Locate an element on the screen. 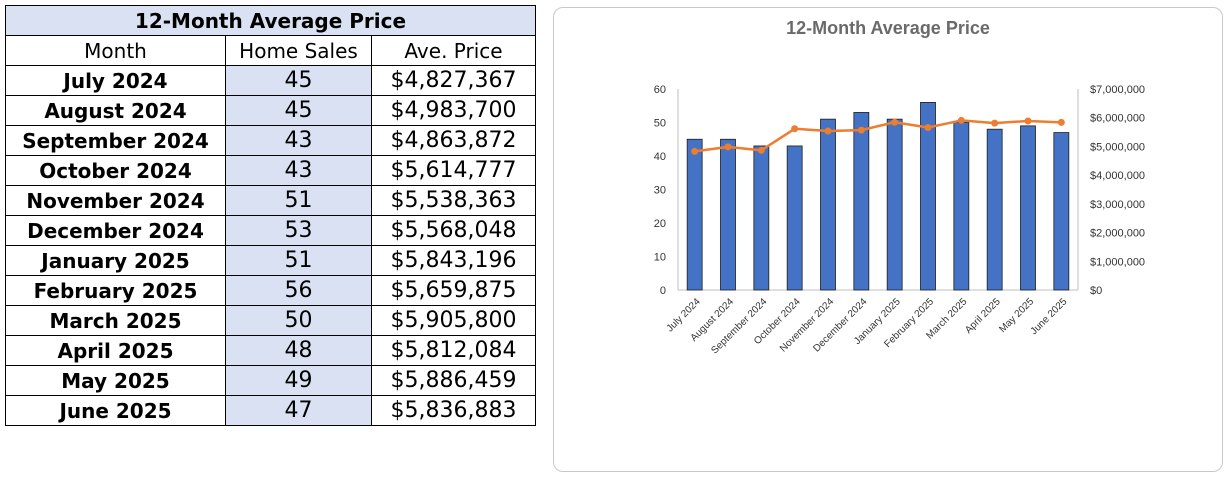 The height and width of the screenshot is (480, 1228). table-row: August 2024 45 $4,983,700 is located at coordinates (270, 110).